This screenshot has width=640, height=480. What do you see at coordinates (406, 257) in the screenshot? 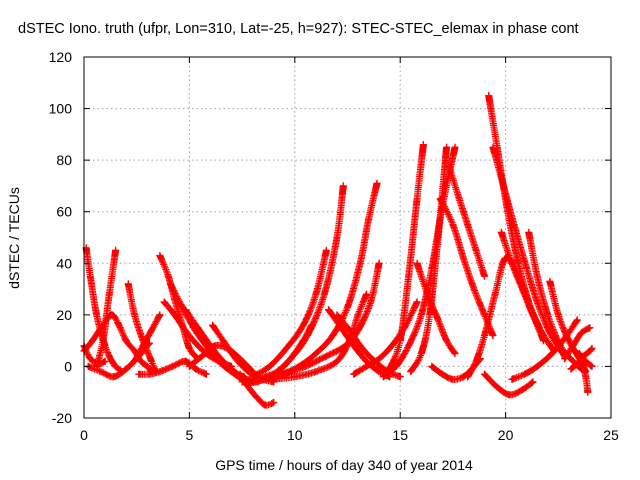
I see `series-markers` at bounding box center [406, 257].